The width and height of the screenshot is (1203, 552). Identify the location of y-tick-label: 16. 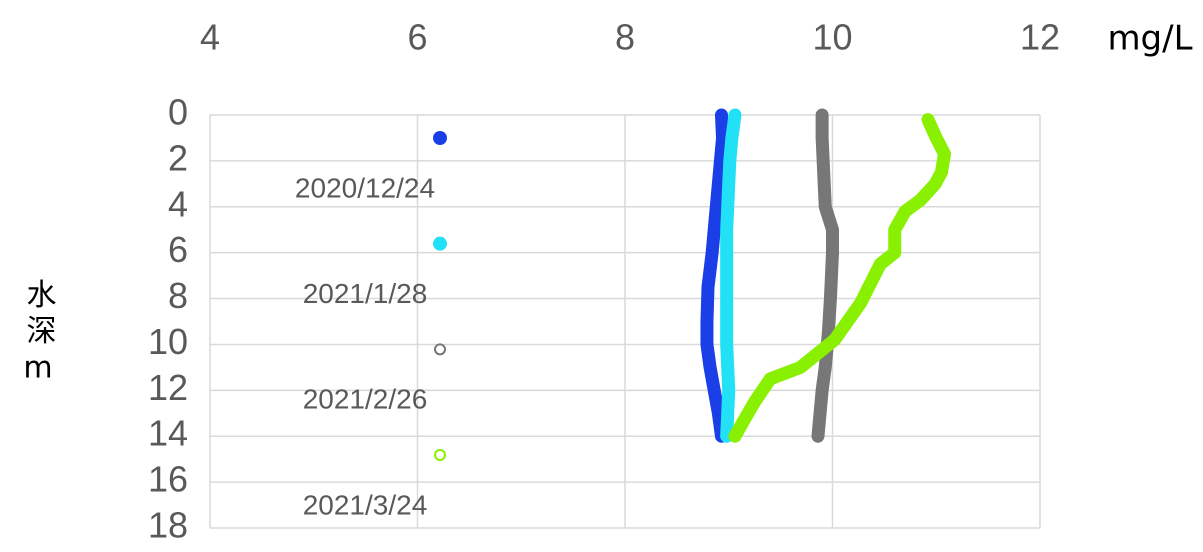
(168, 479).